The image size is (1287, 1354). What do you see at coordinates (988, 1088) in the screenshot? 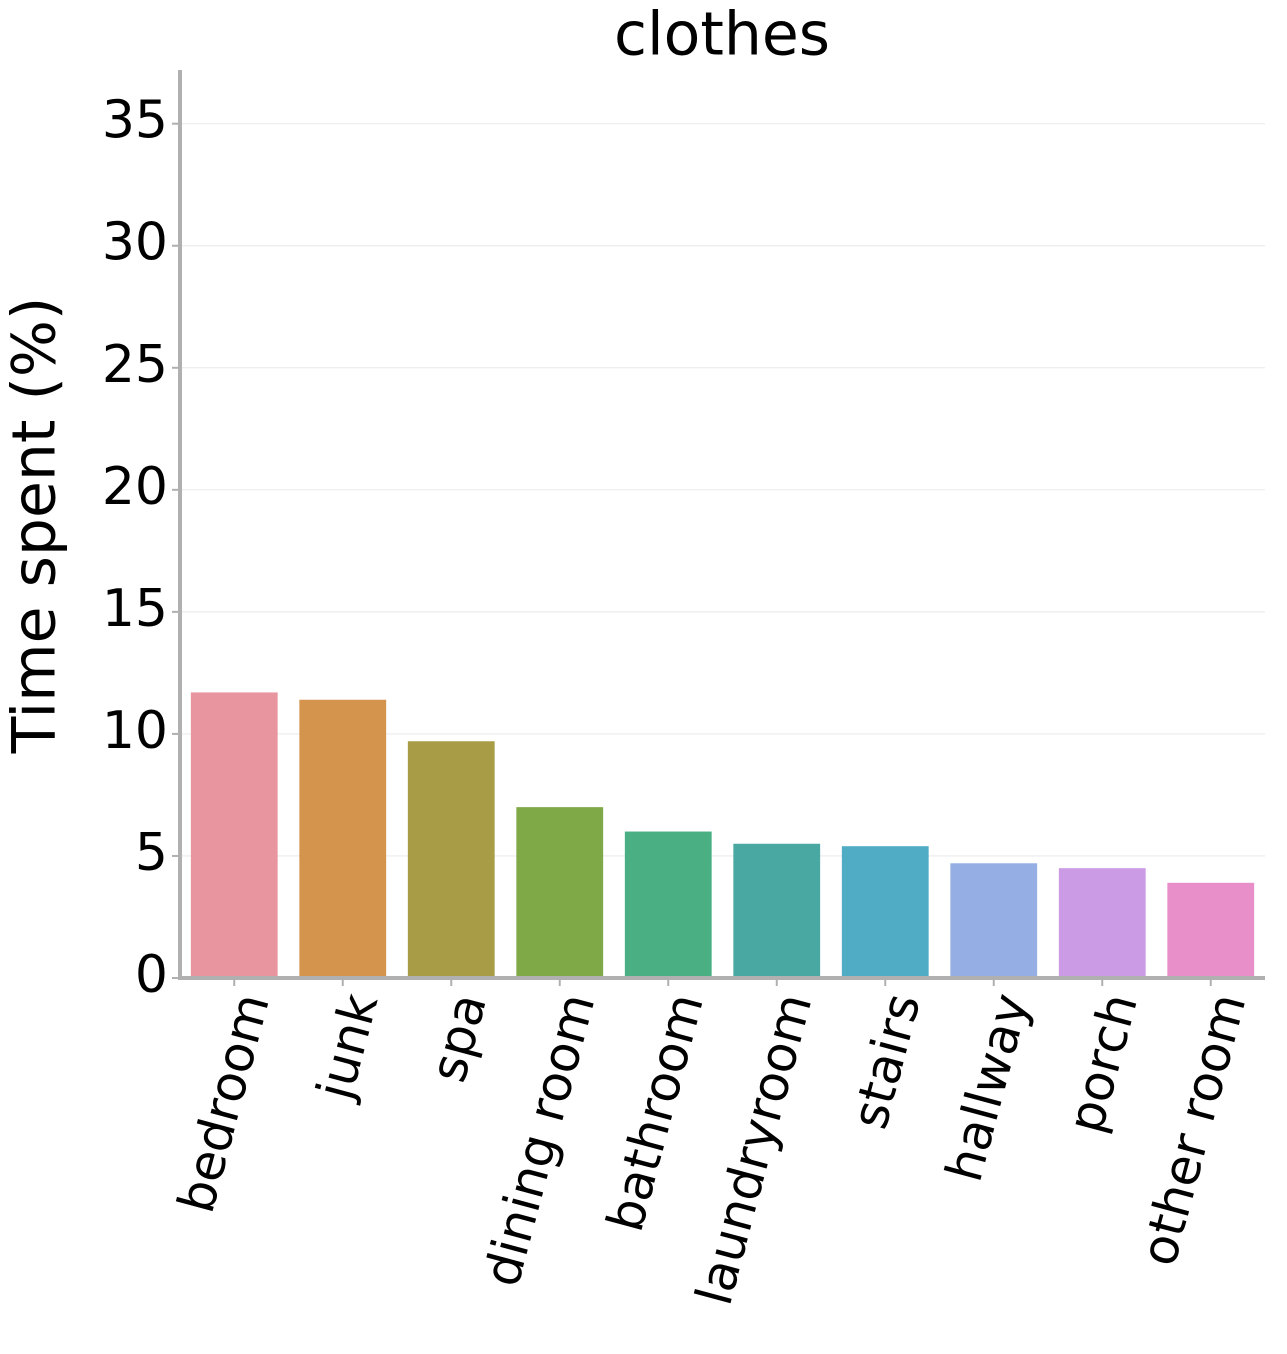
I see `x-tick-label: hallway` at bounding box center [988, 1088].